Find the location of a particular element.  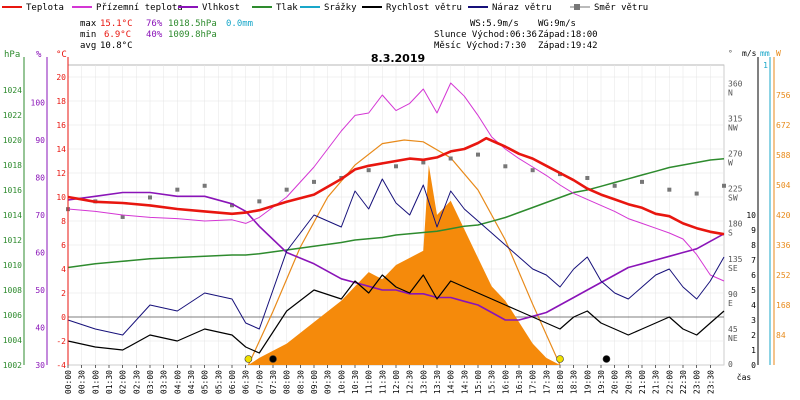

tick-celsius: 16 is located at coordinates (61, 125).